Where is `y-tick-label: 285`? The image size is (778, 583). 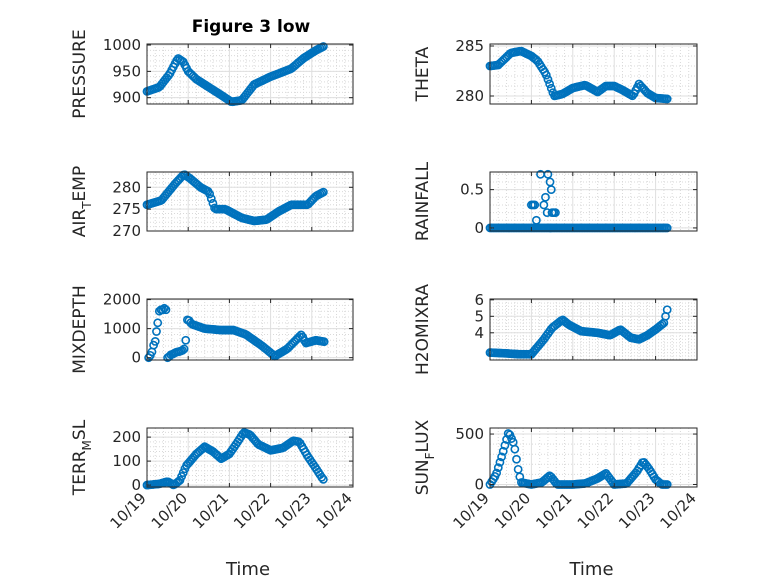
y-tick-label: 285 is located at coordinates (469, 46).